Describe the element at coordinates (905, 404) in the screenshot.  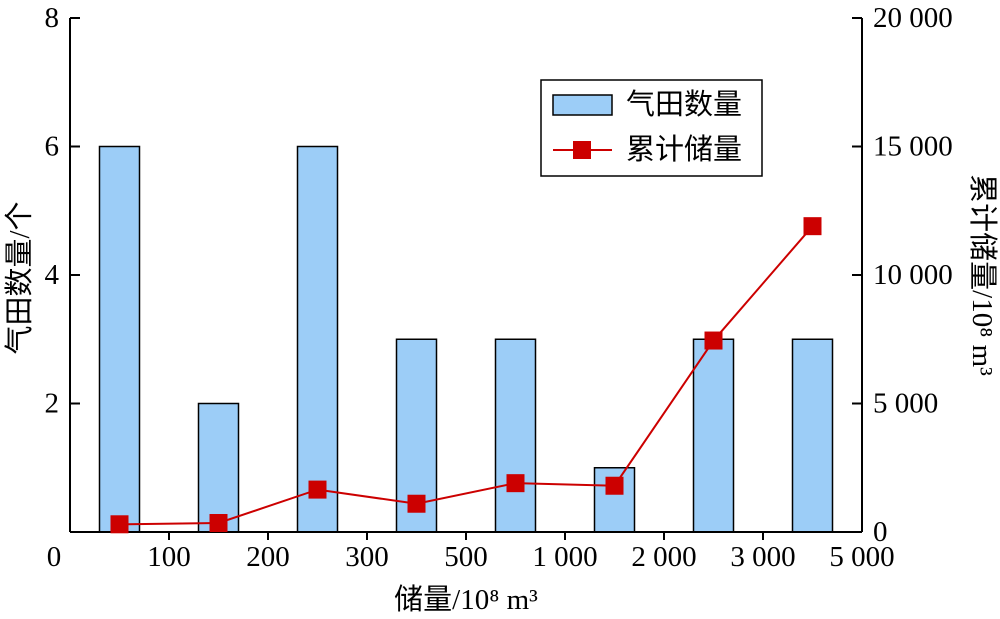
I see `y-right-tick-label: 5 000` at that location.